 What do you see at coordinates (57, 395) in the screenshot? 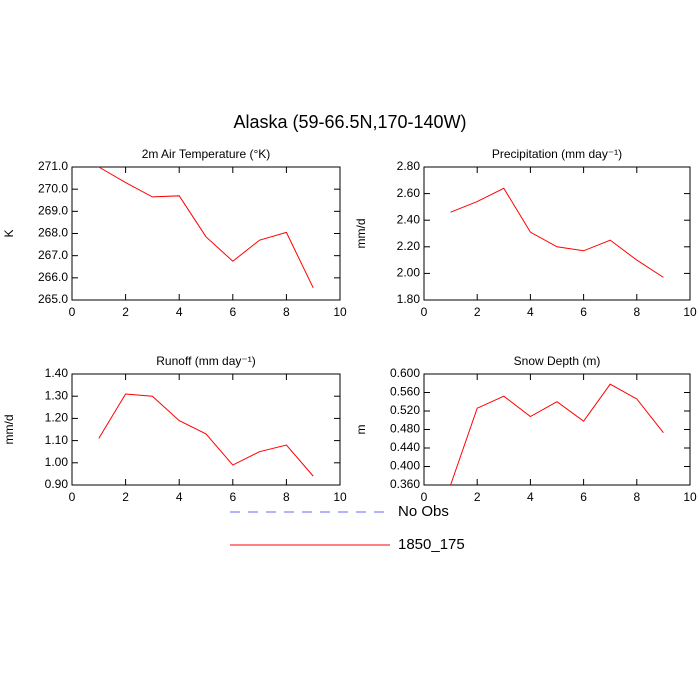
I see `y-tick-label: 1.30` at bounding box center [57, 395].